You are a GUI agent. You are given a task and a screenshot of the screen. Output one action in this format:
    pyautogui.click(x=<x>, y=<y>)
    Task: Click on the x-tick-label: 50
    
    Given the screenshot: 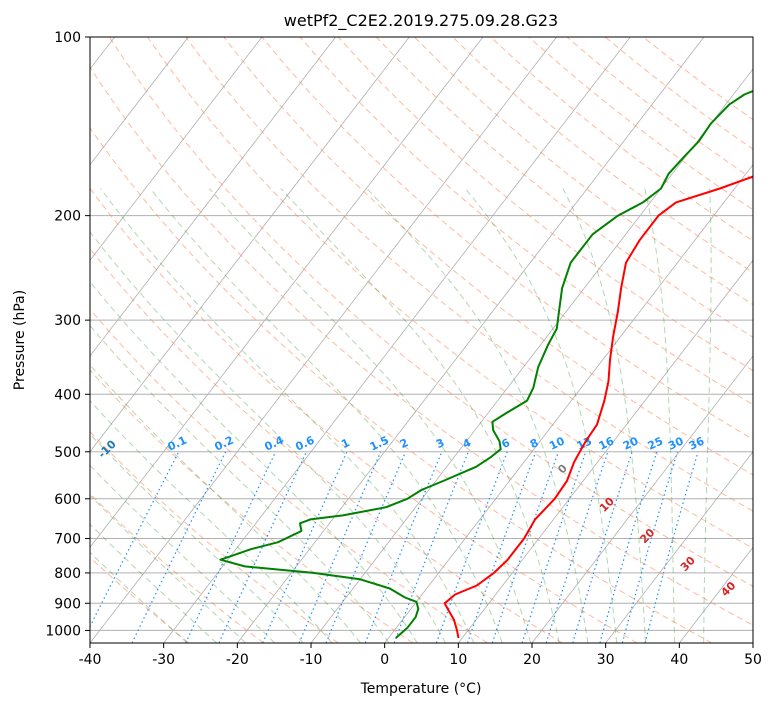 What is the action you would take?
    pyautogui.click(x=753, y=660)
    